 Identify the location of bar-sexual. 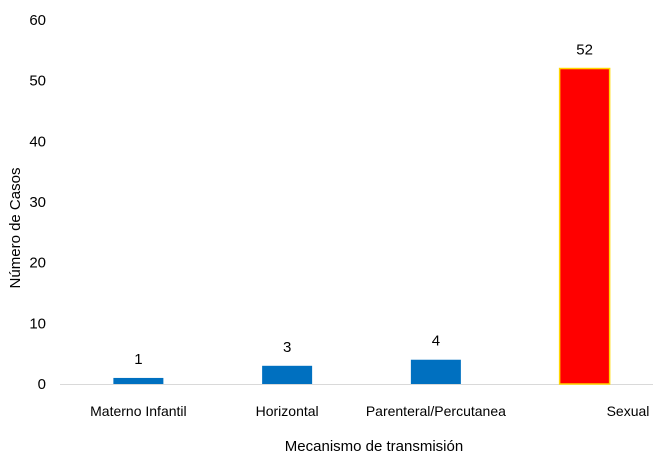
(584, 226).